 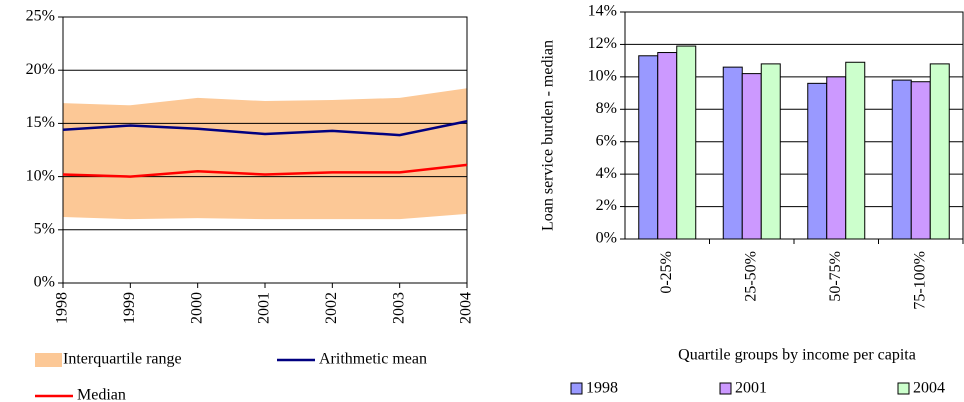 What do you see at coordinates (835, 276) in the screenshot?
I see `x-tick-label: 50-75%` at bounding box center [835, 276].